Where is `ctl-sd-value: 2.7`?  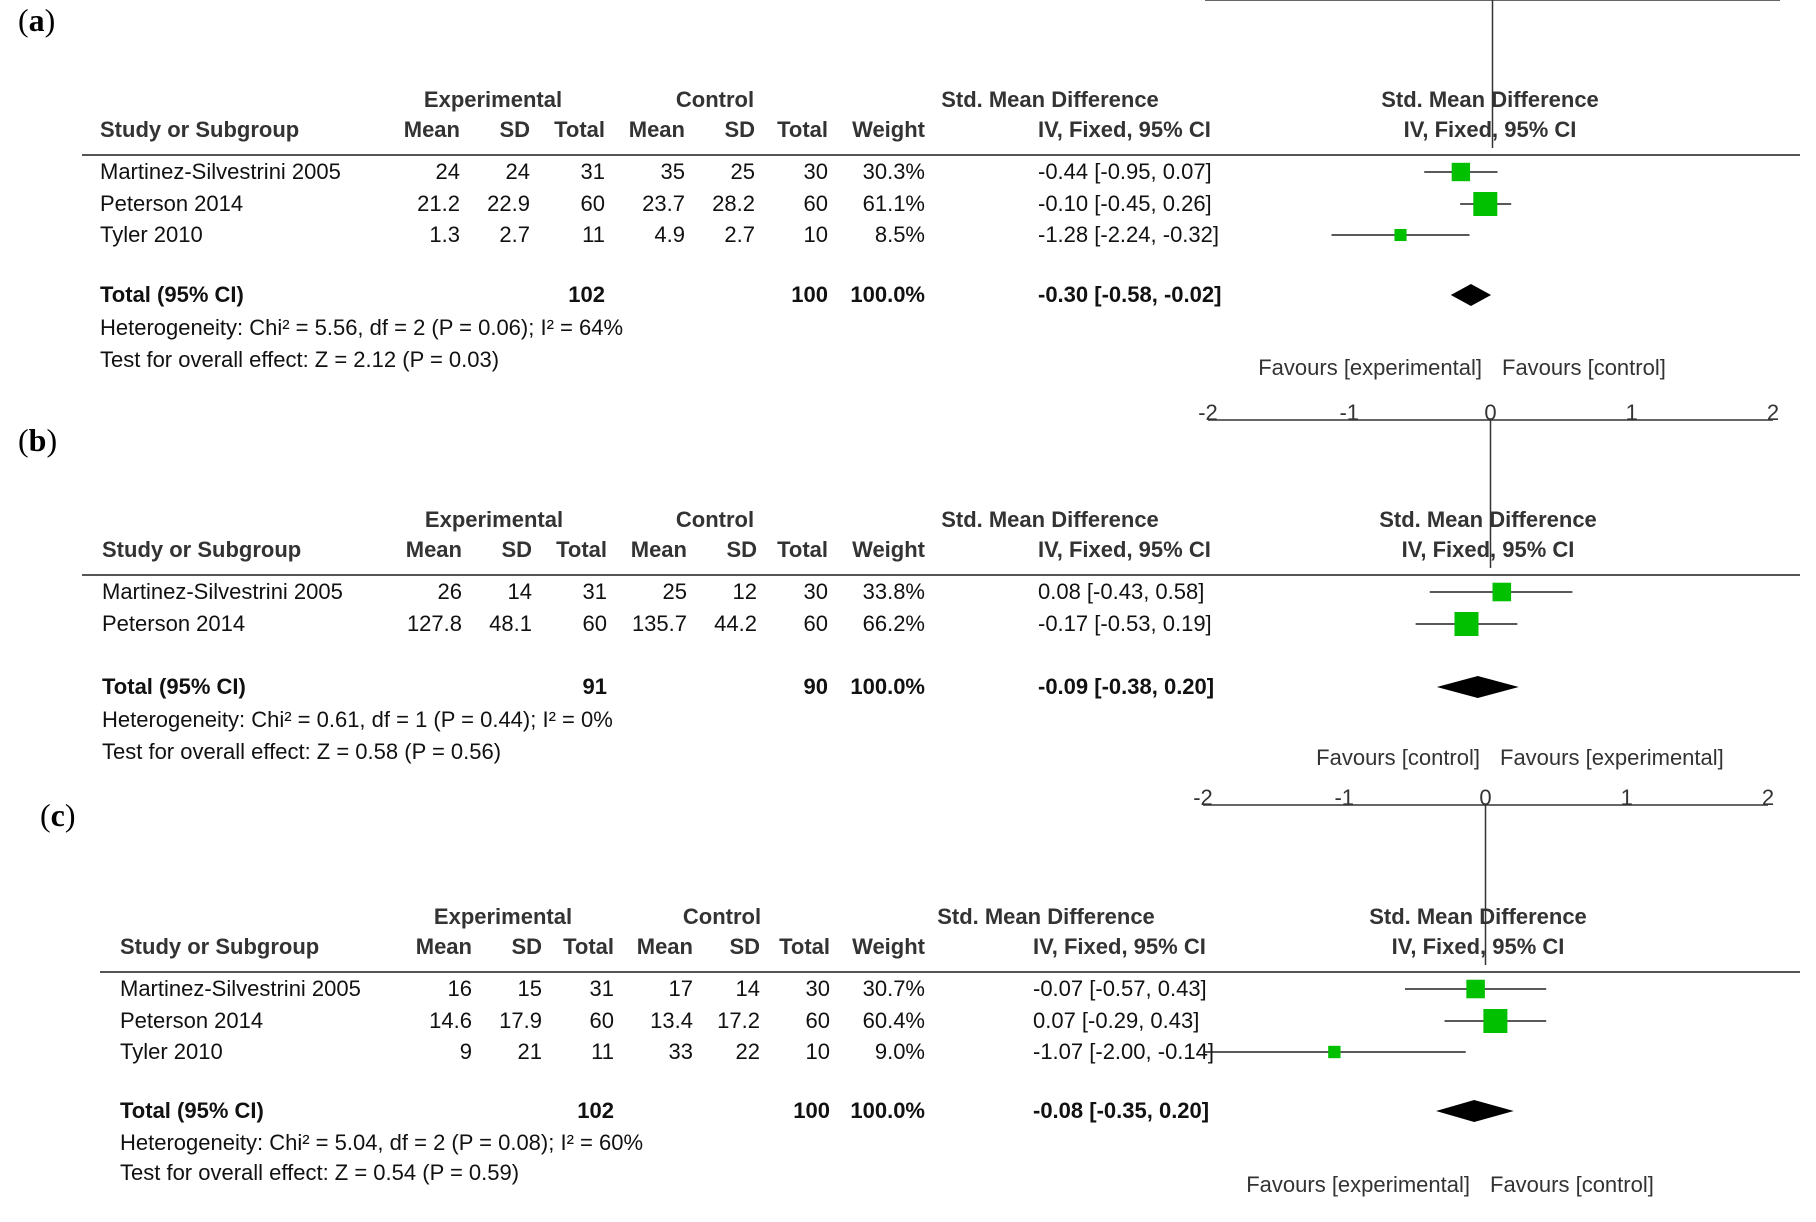 ctl-sd-value: 2.7 is located at coordinates (739, 234).